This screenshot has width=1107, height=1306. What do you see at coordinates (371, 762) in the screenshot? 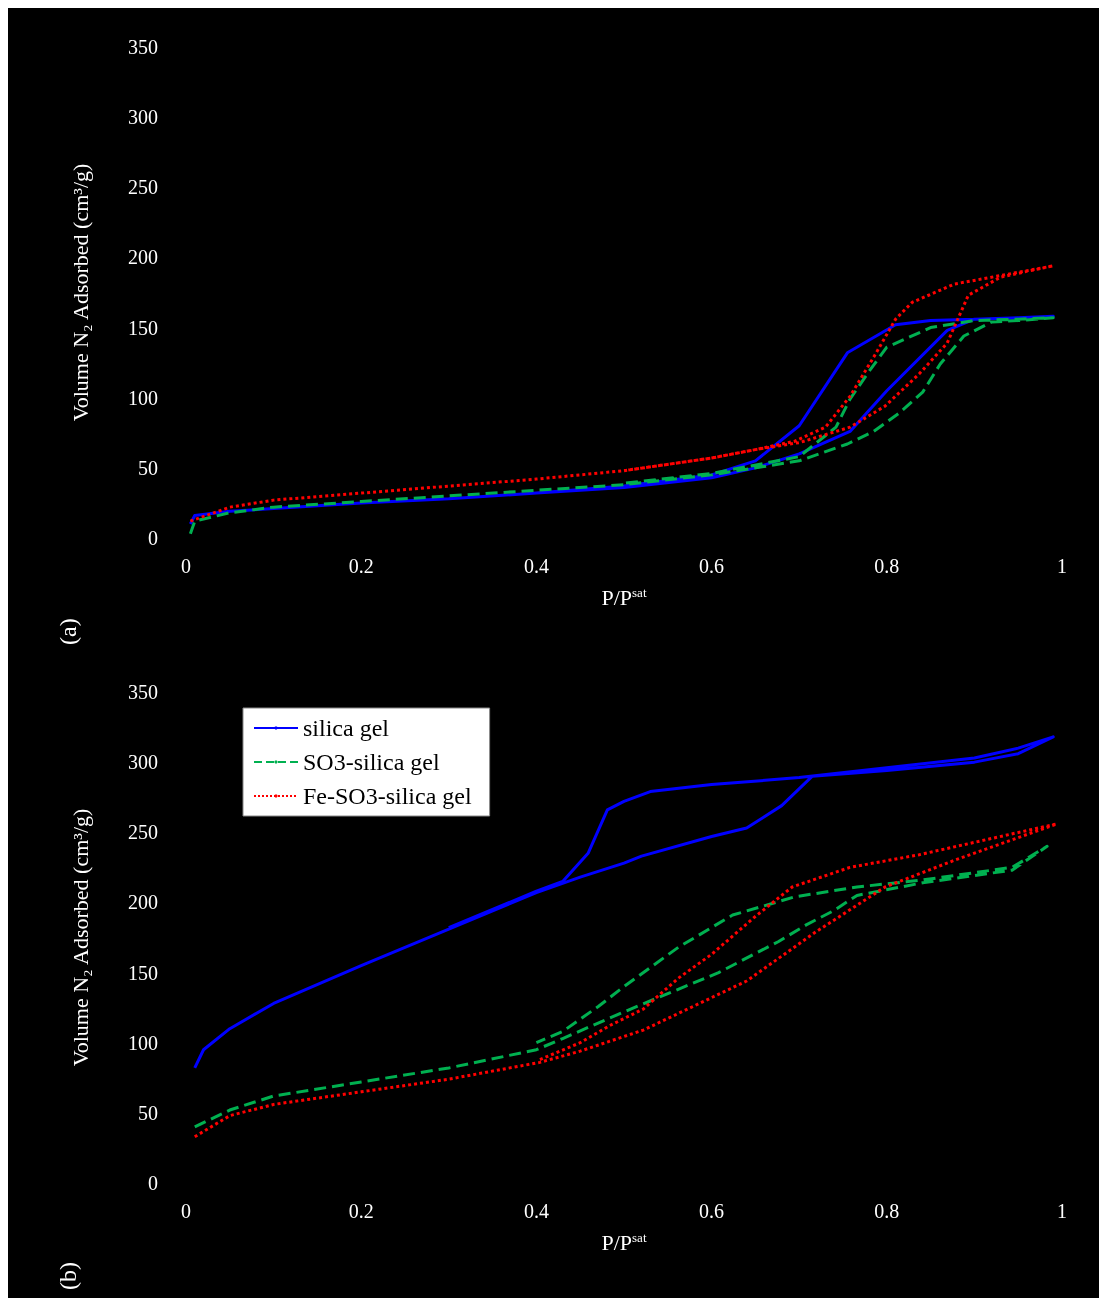
I see `legend-label: SO3-silica gel` at bounding box center [371, 762].